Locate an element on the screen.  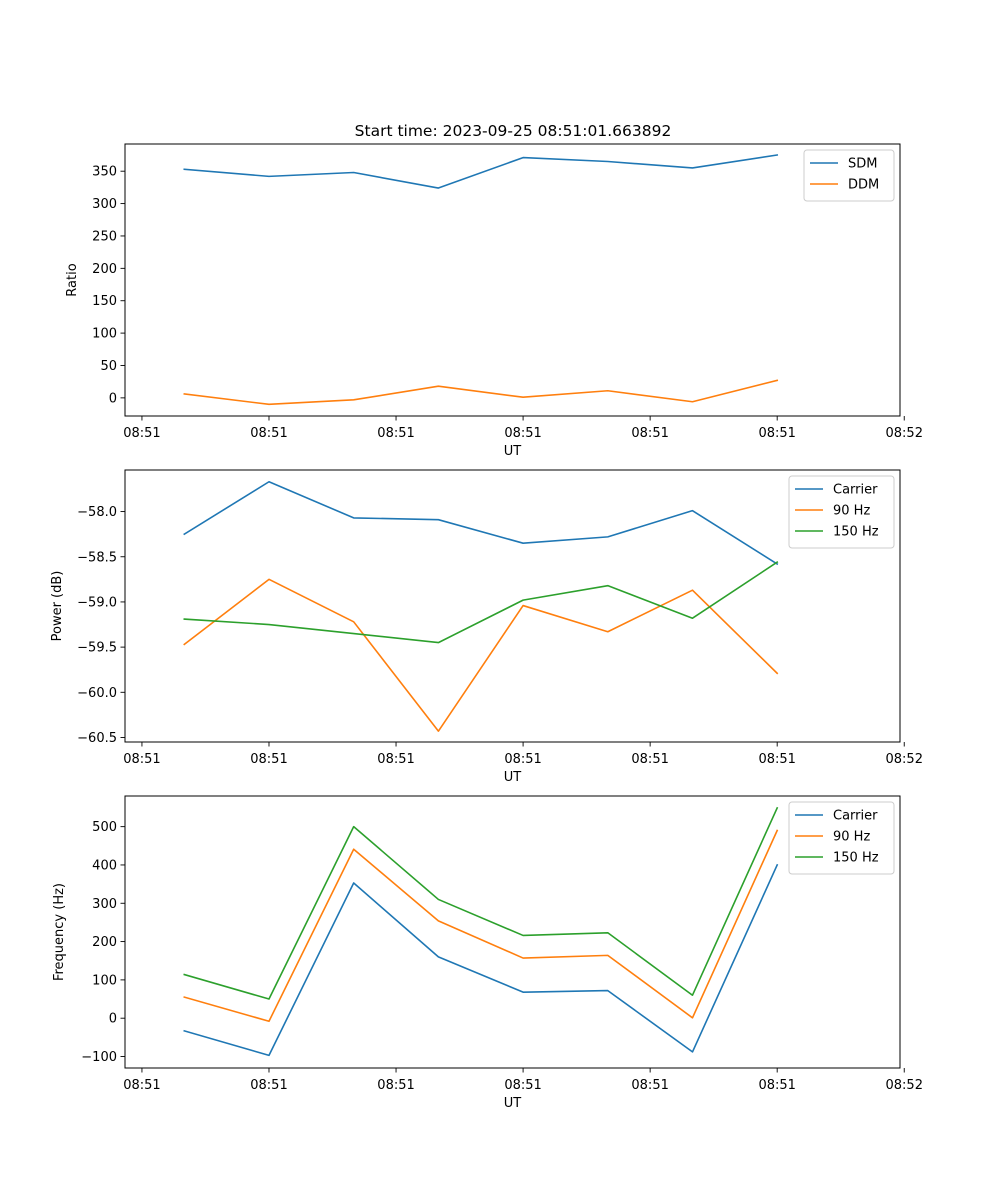
chart-title: Start time: 2023-09-25 08:51:01.663892 is located at coordinates (513, 131).